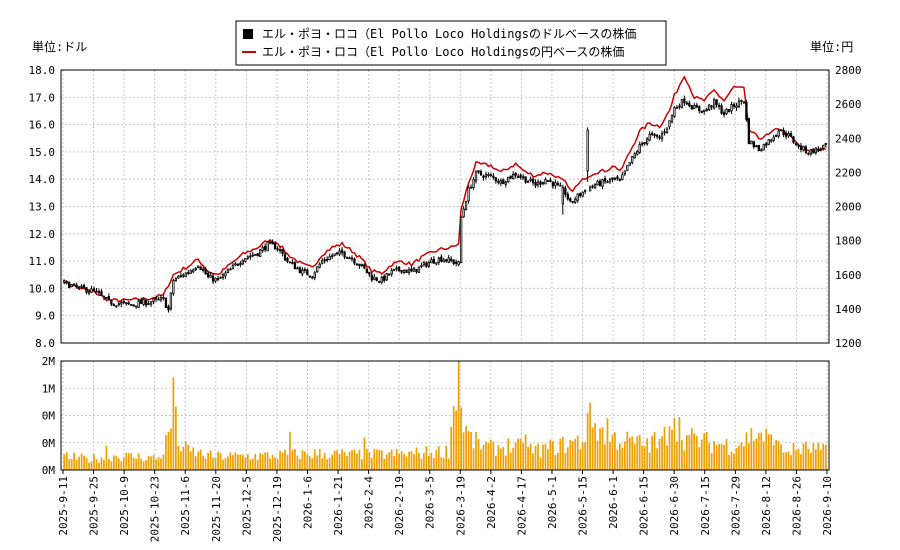 The image size is (900, 550). Describe the element at coordinates (848, 241) in the screenshot. I see `right-tick-label: 1800` at that location.